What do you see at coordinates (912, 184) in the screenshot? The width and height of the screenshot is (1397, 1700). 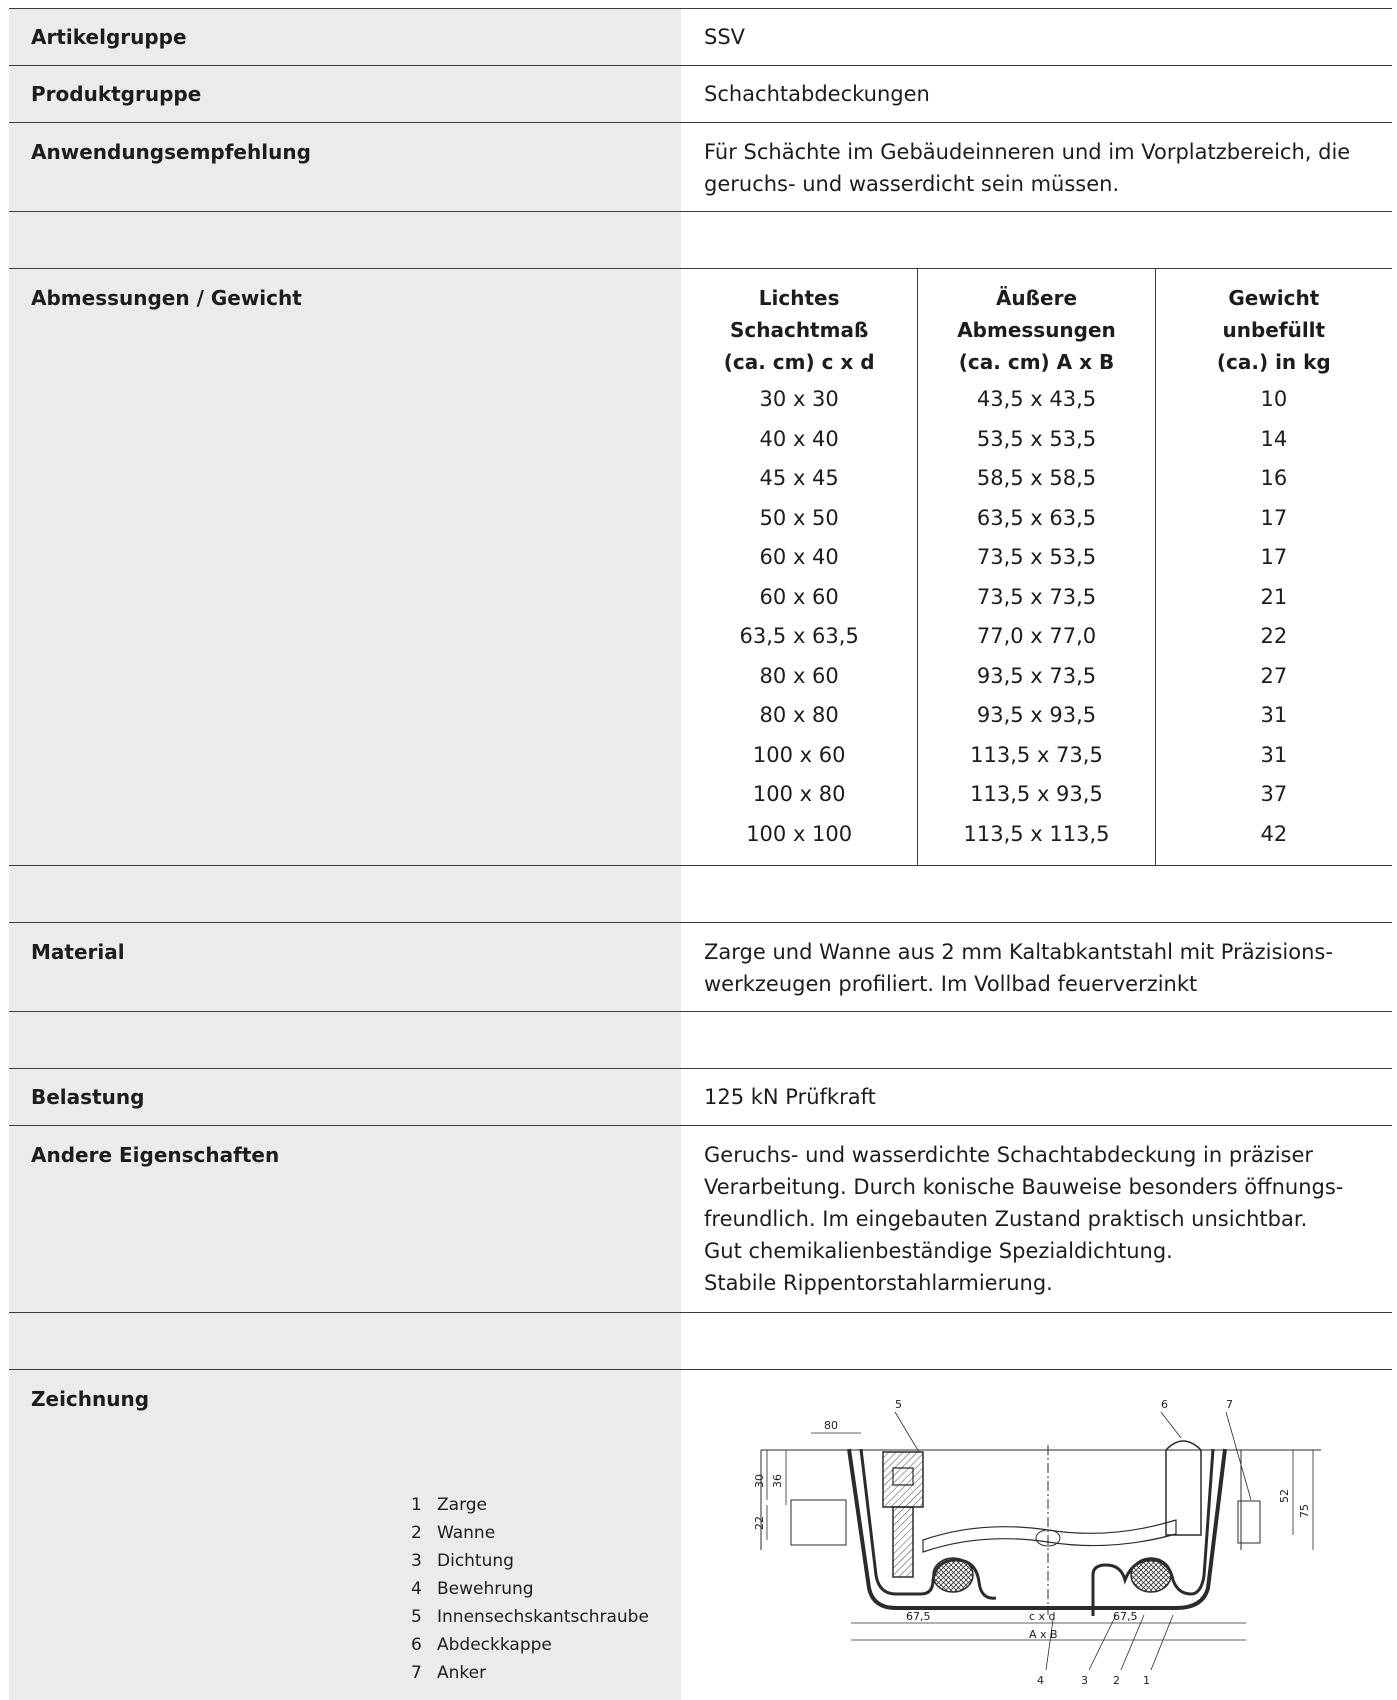 I see `anwendung-line-2: geruchs- und wasserdicht sein müssen.` at bounding box center [912, 184].